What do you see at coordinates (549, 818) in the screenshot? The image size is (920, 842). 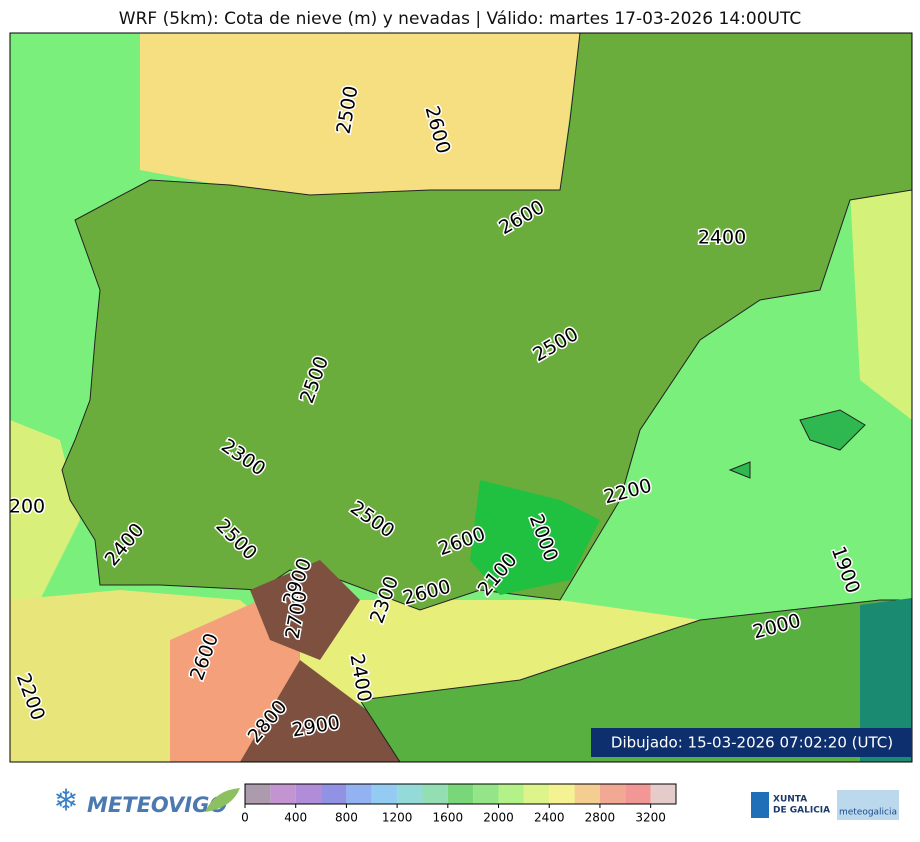 I see `colorbar-tick-label: 2400` at bounding box center [549, 818].